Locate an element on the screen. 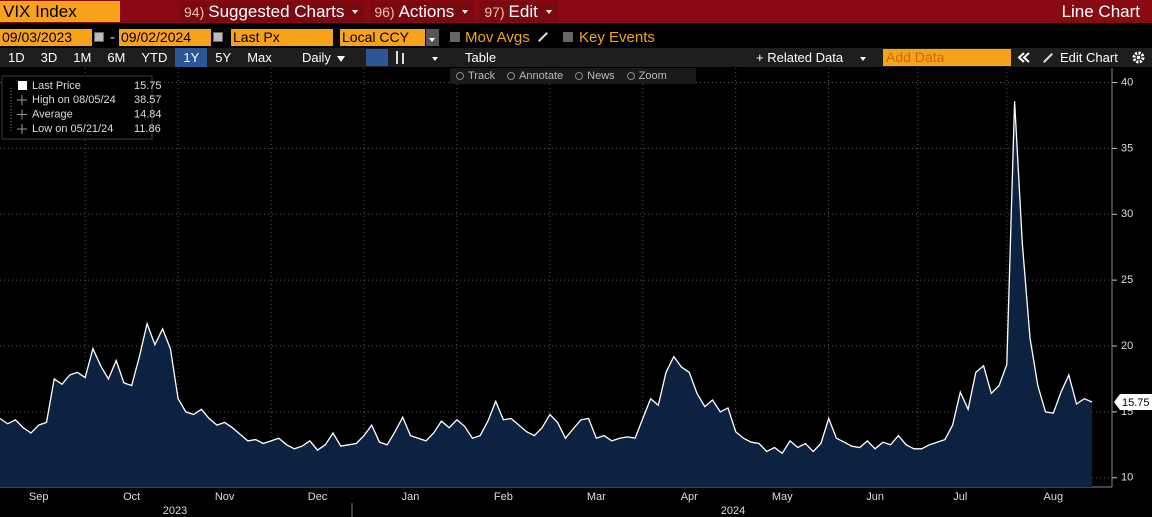 The width and height of the screenshot is (1152, 517). period-select: Daily is located at coordinates (323, 57).